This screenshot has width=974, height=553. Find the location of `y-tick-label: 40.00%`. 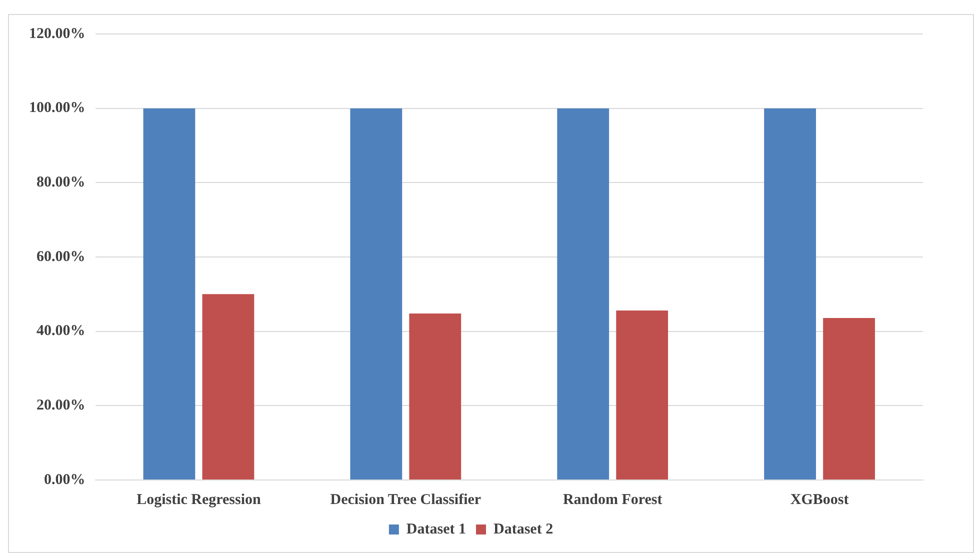

y-tick-label: 40.00% is located at coordinates (61, 331).